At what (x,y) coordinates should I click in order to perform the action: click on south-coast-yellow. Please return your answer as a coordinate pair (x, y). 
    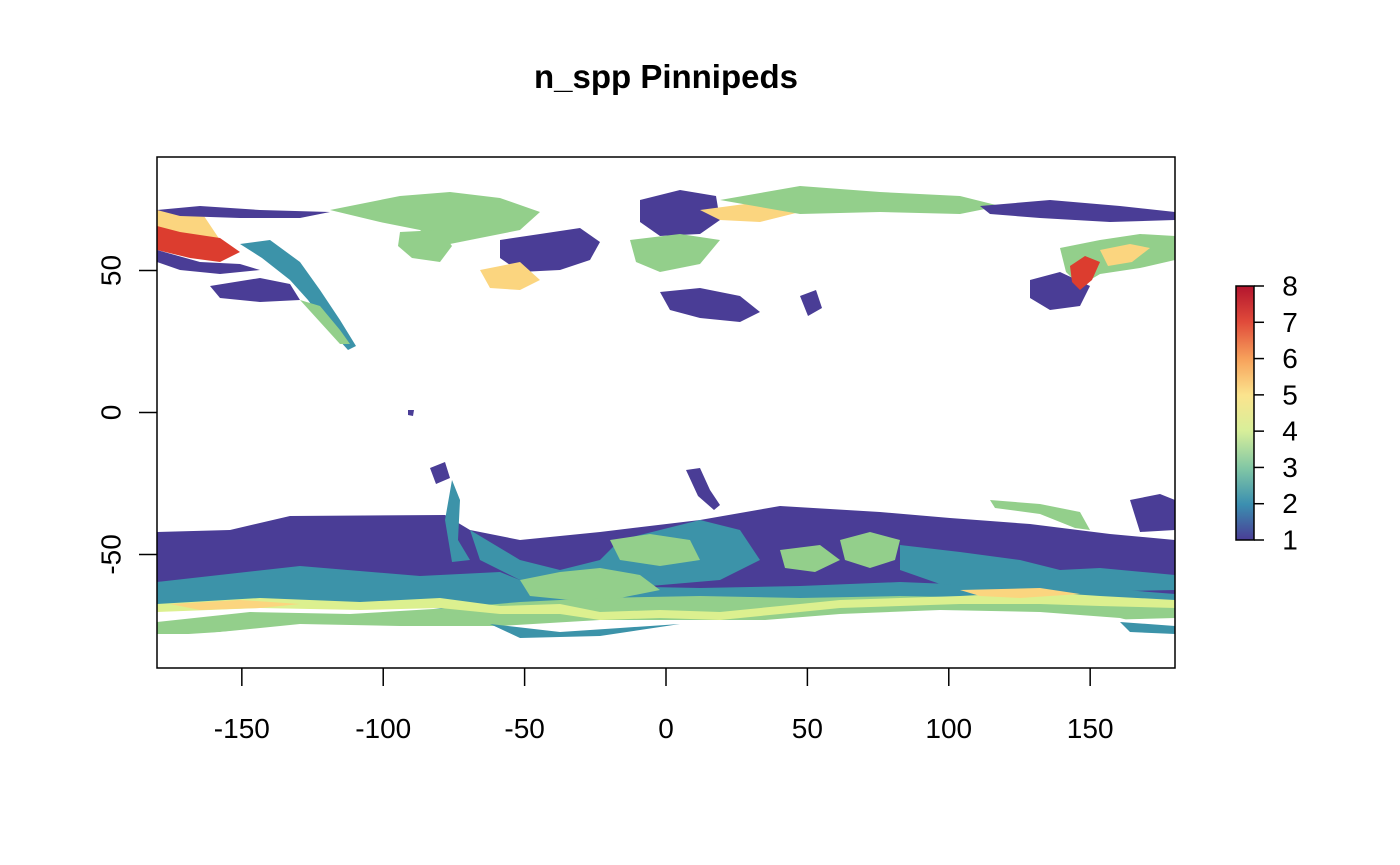
    Looking at the image, I should click on (625, 599).